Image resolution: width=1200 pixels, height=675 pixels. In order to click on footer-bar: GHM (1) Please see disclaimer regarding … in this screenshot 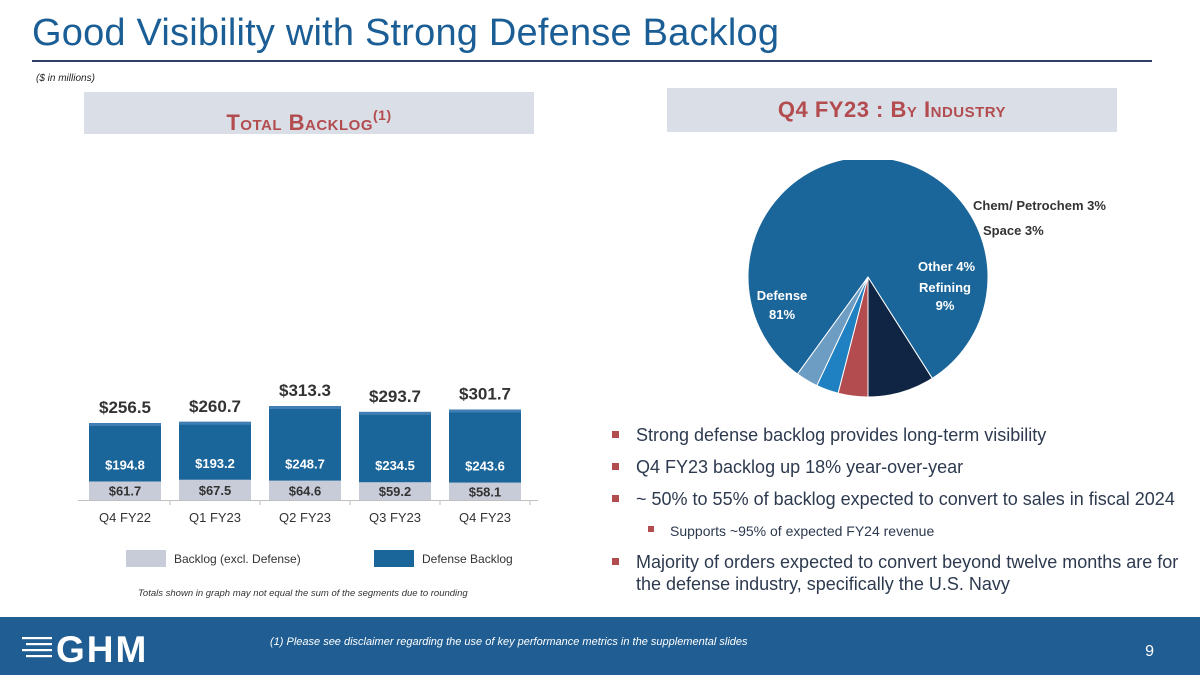, I will do `click(600, 646)`.